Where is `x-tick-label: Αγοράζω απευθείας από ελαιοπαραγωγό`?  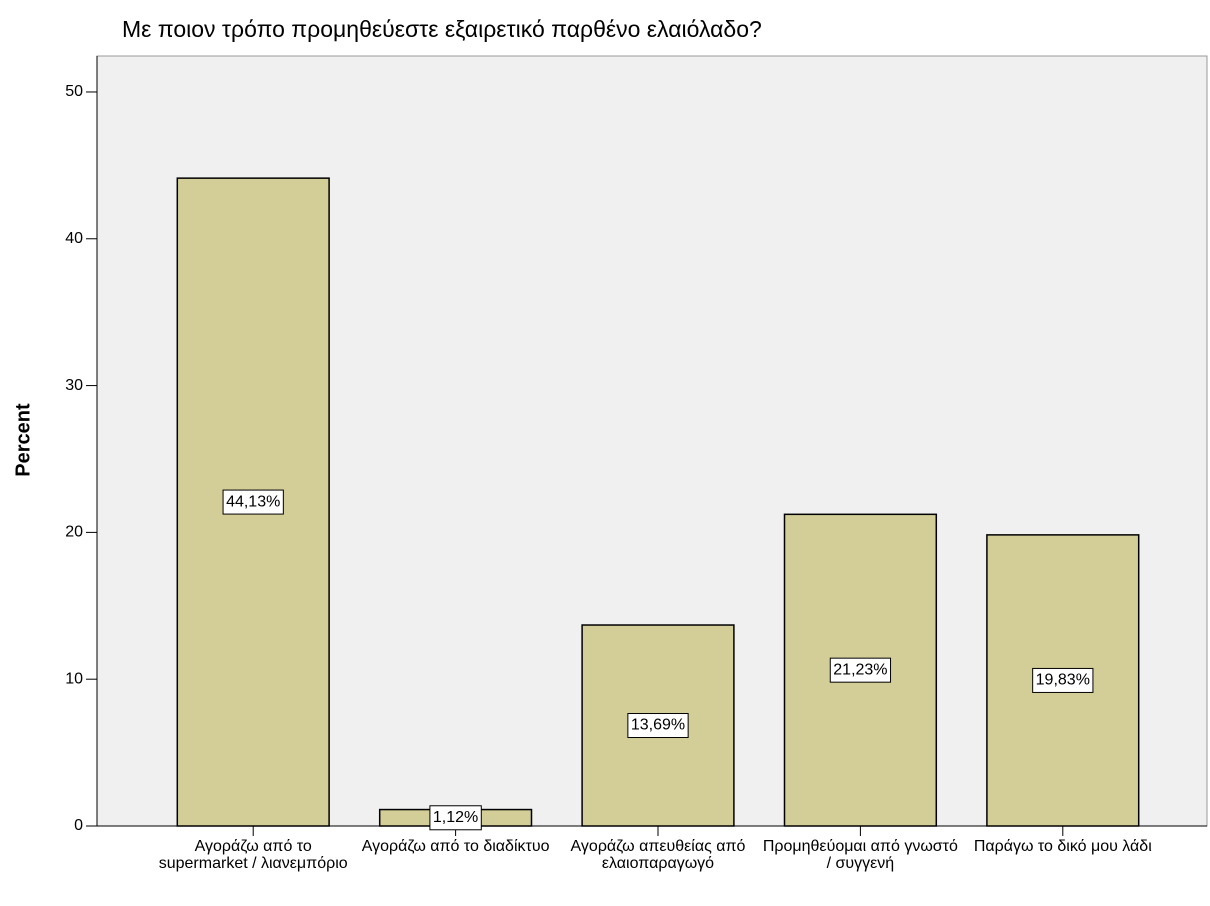 x-tick-label: Αγοράζω απευθείας από ελαιοπαραγωγό is located at coordinates (658, 855).